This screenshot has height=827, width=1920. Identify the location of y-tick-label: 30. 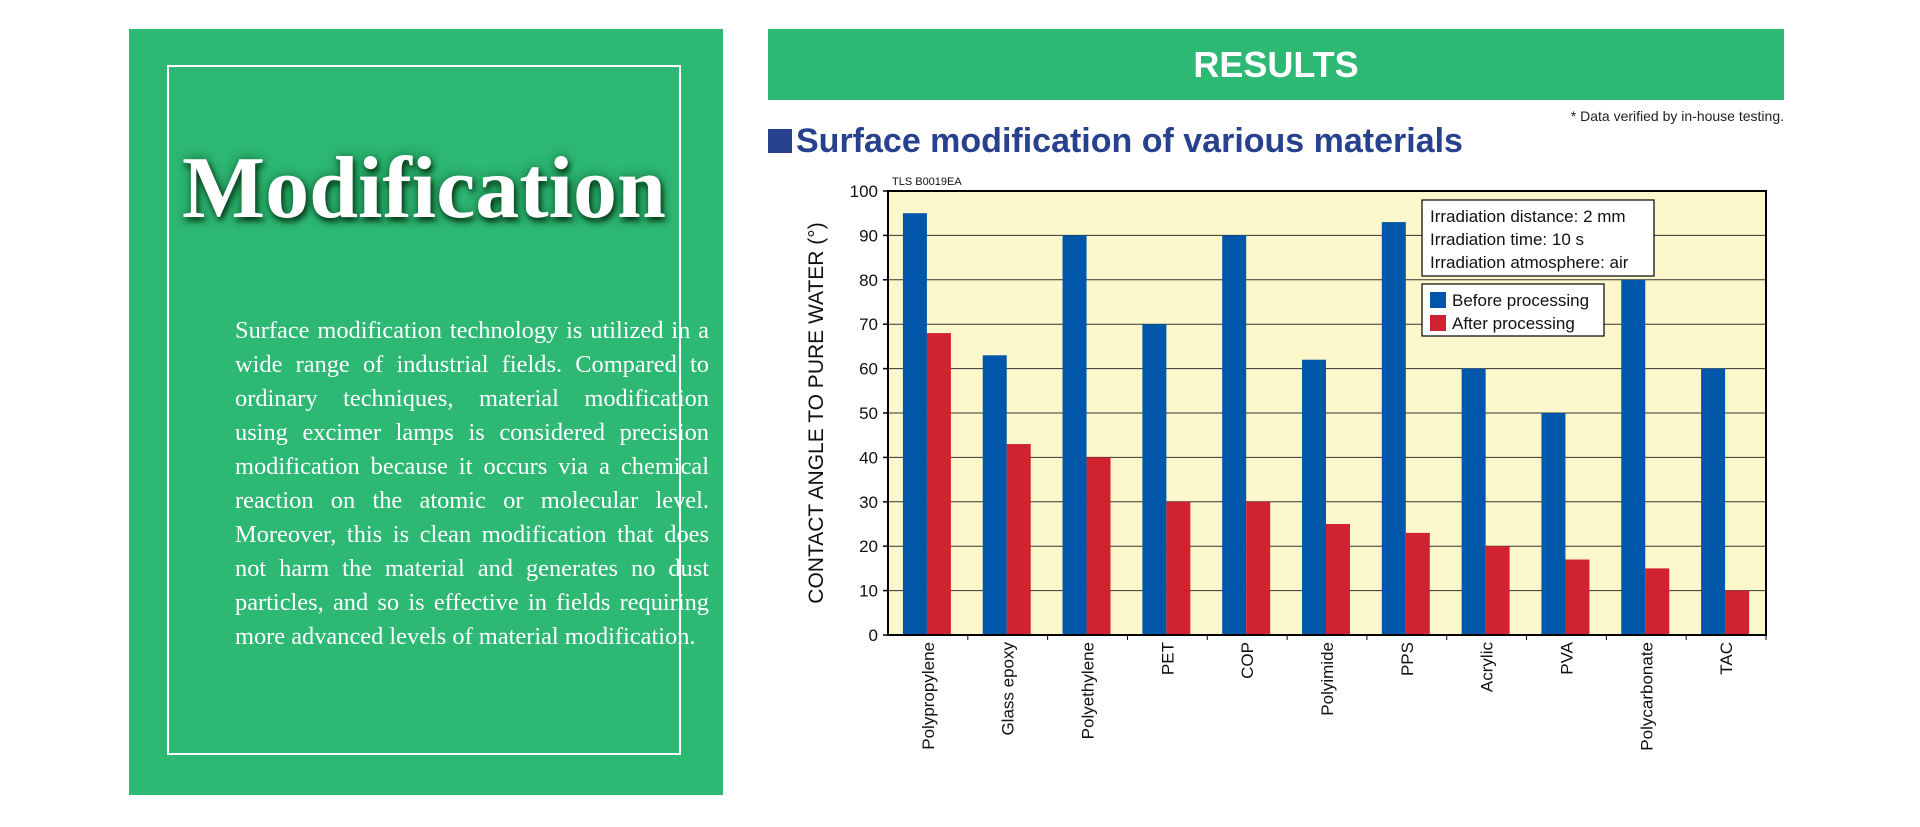
(868, 502).